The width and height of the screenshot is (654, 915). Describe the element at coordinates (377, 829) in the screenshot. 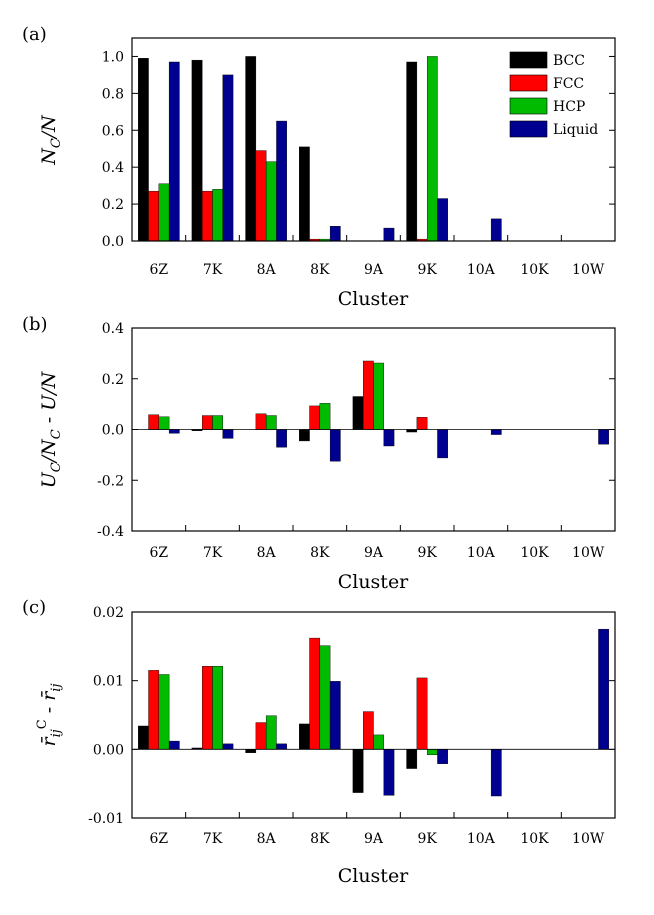

I see `panel-c-x-ticks: 6Z 7K 8A 8K 9A 9K 10A 10K 10W` at that location.